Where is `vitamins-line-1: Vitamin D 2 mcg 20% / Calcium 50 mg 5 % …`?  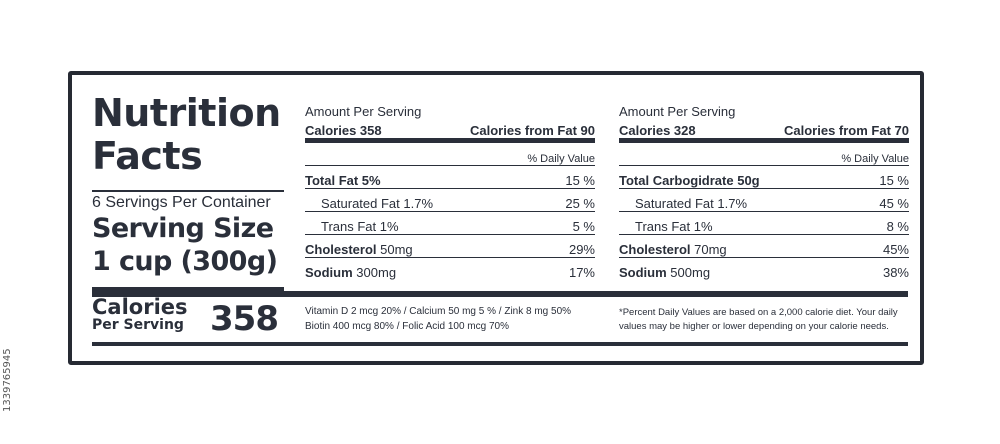 vitamins-line-1: Vitamin D 2 mcg 20% / Calcium 50 mg 5 % … is located at coordinates (438, 311).